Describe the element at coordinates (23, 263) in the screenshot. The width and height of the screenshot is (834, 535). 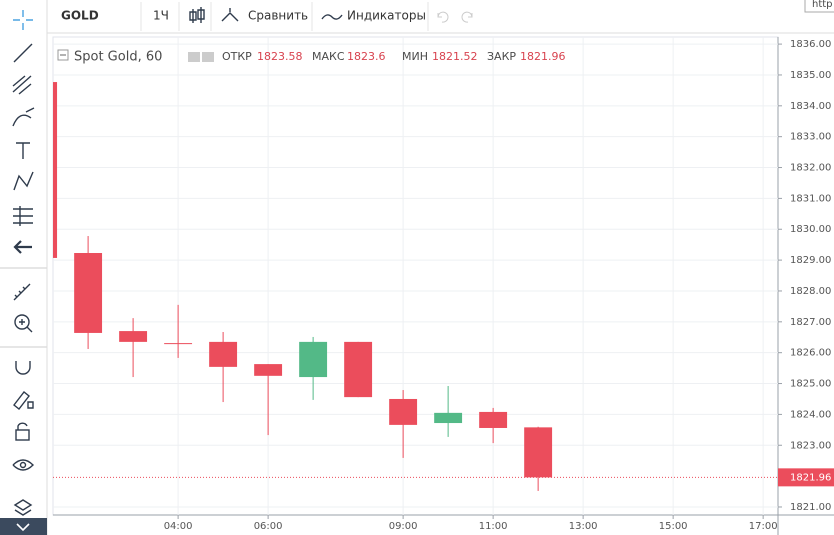
I see `drawing-tools` at that location.